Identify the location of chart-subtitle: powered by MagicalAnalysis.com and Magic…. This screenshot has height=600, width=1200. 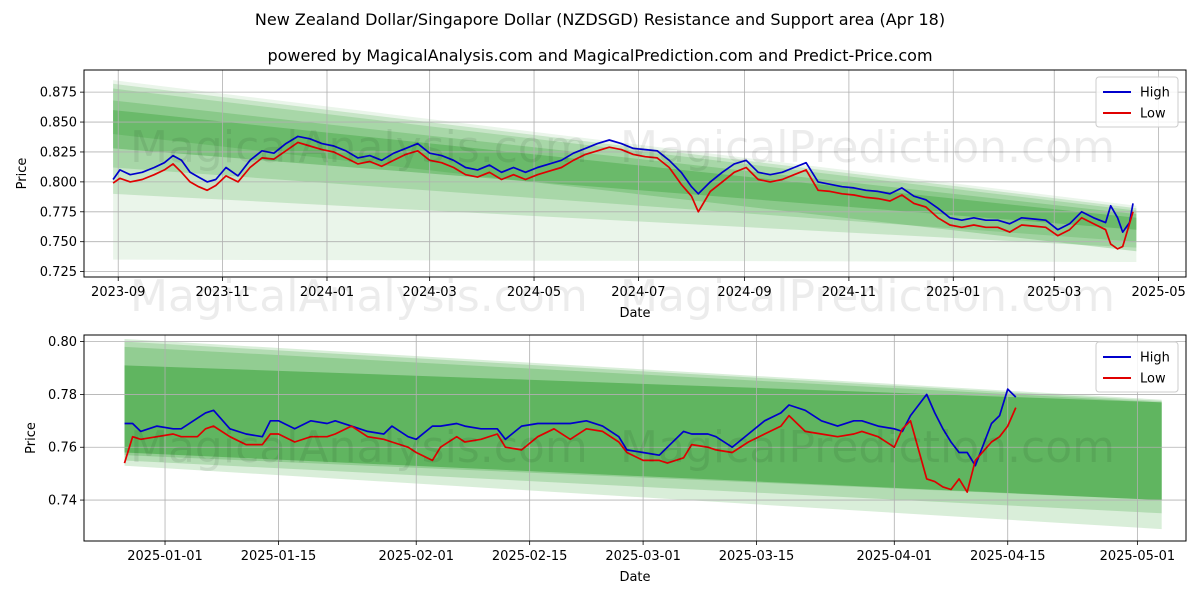
(600, 55).